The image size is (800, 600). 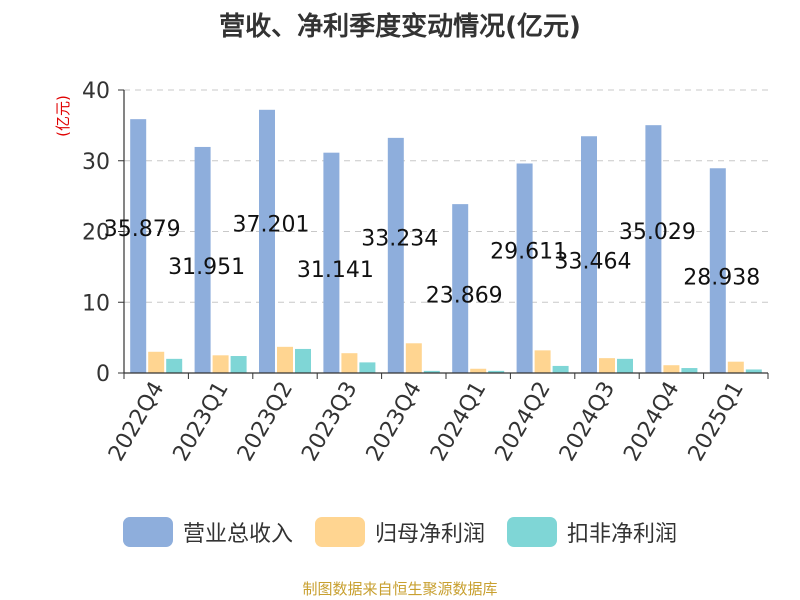 What do you see at coordinates (622, 534) in the screenshot?
I see `legend-label-deducted-profit: 扣非净利润` at bounding box center [622, 534].